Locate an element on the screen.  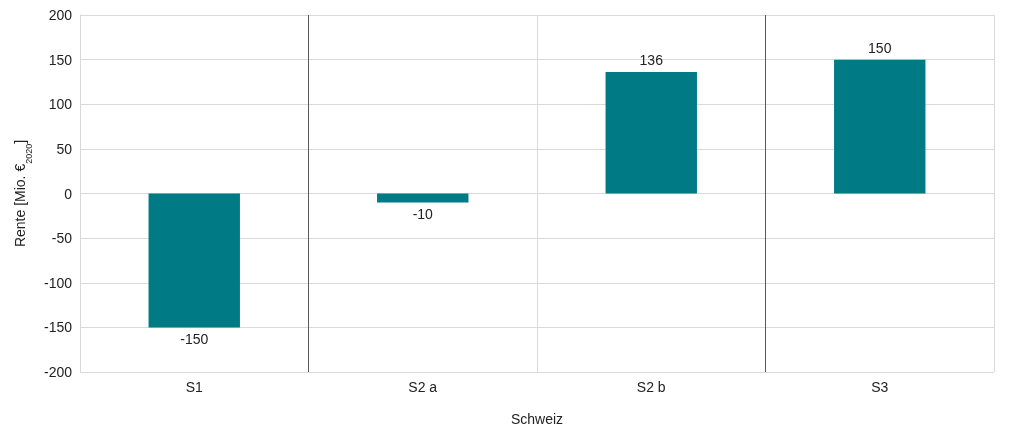
x-tick-label: S1 is located at coordinates (194, 387).